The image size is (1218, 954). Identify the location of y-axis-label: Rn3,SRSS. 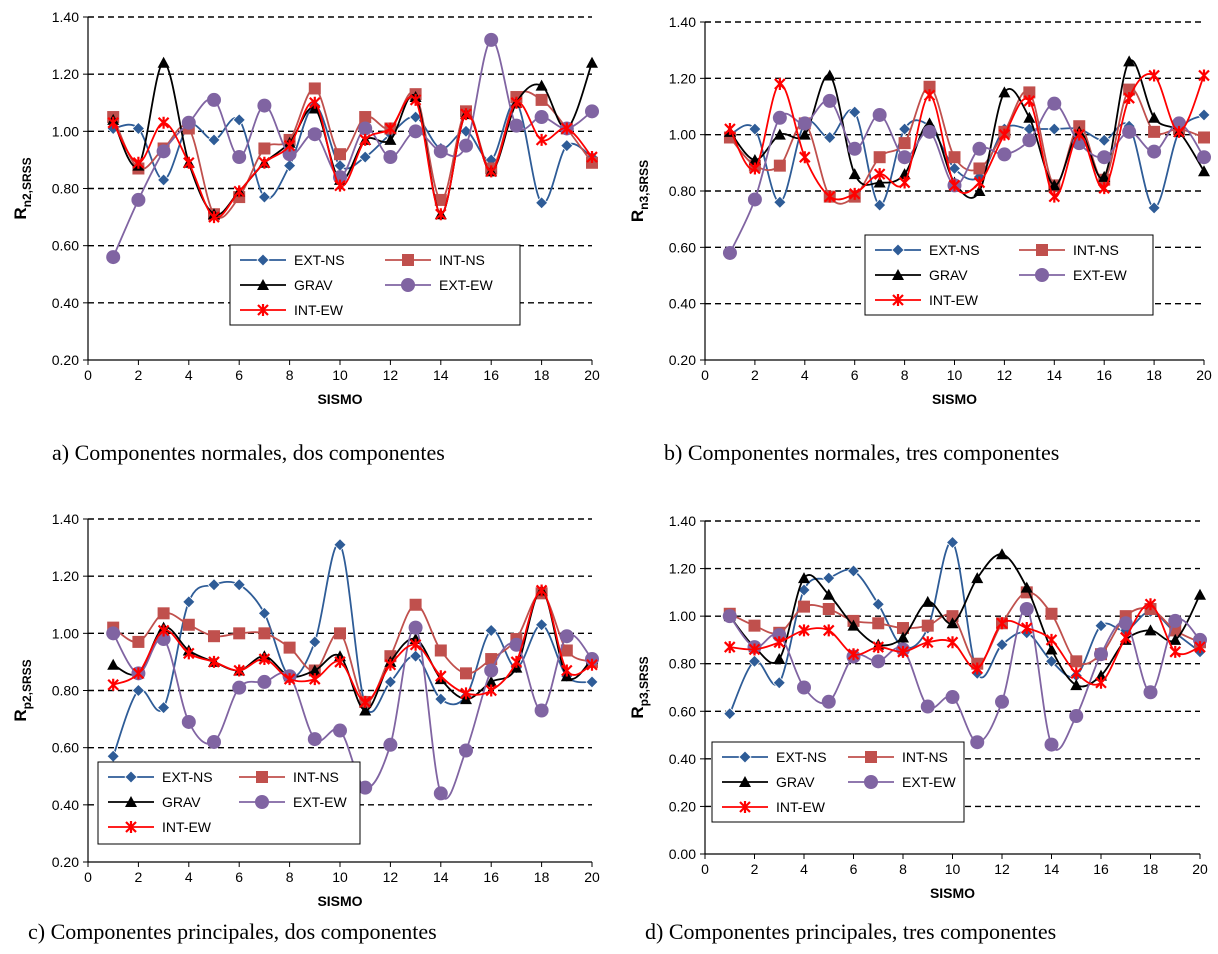
(639, 191).